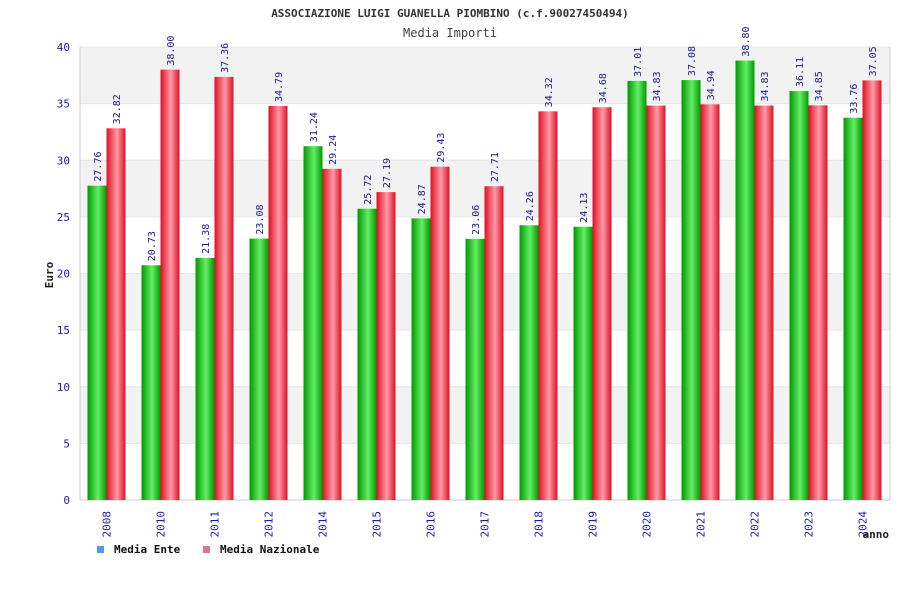 Image resolution: width=900 pixels, height=605 pixels. Describe the element at coordinates (270, 549) in the screenshot. I see `legend-label-media-nazionale: Media Nazionale` at that location.